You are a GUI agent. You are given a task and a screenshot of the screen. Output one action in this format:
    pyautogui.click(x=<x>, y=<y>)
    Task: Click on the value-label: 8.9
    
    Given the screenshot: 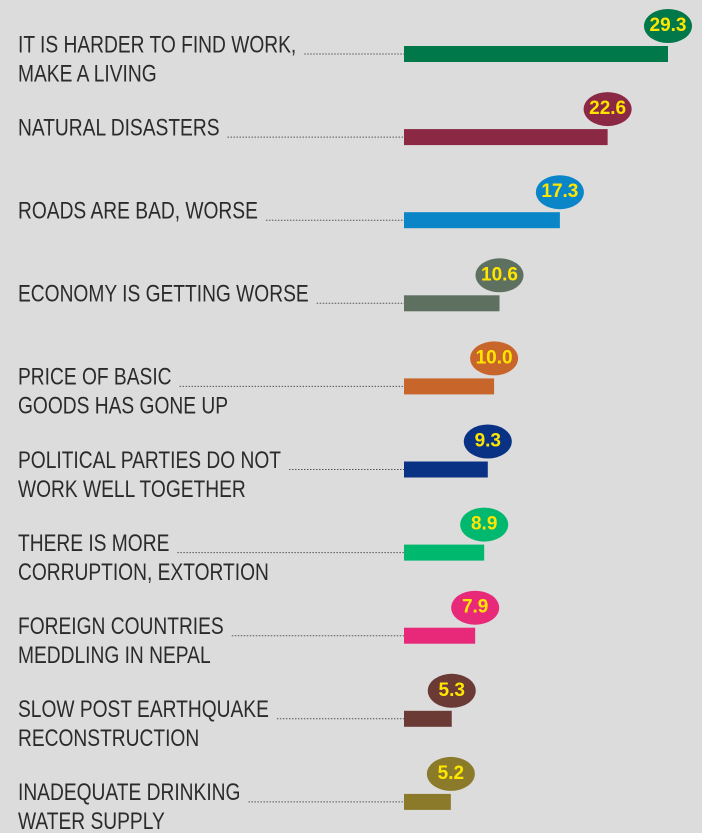 What is the action you would take?
    pyautogui.click(x=484, y=524)
    